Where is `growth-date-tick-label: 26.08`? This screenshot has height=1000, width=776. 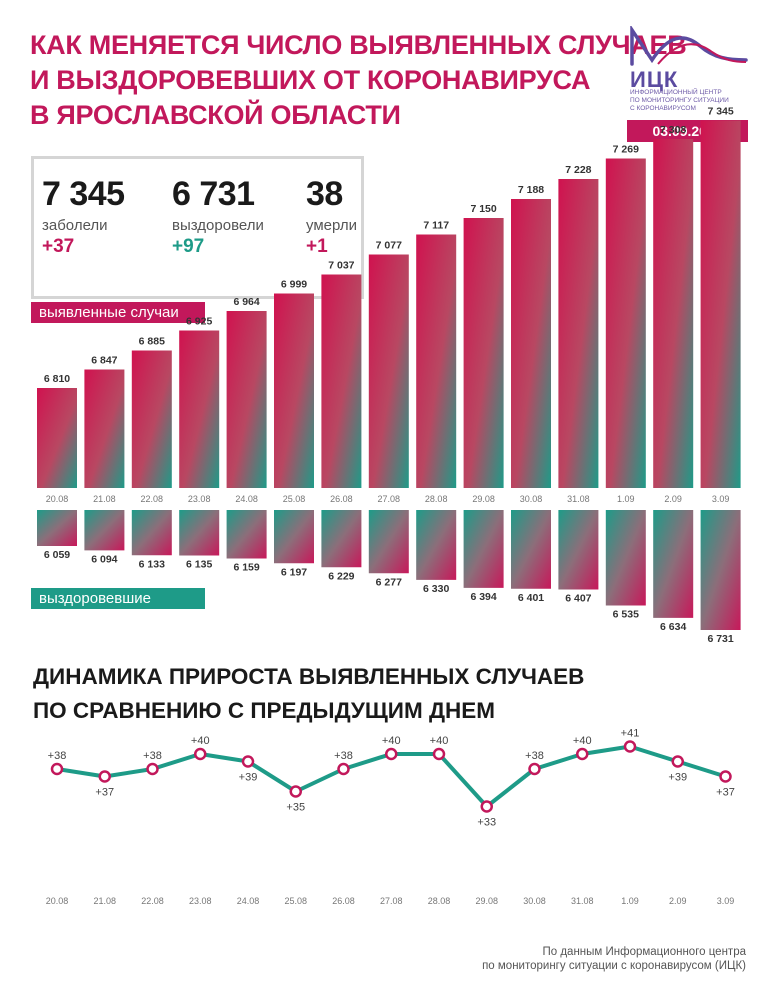 growth-date-tick-label: 26.08 is located at coordinates (343, 901).